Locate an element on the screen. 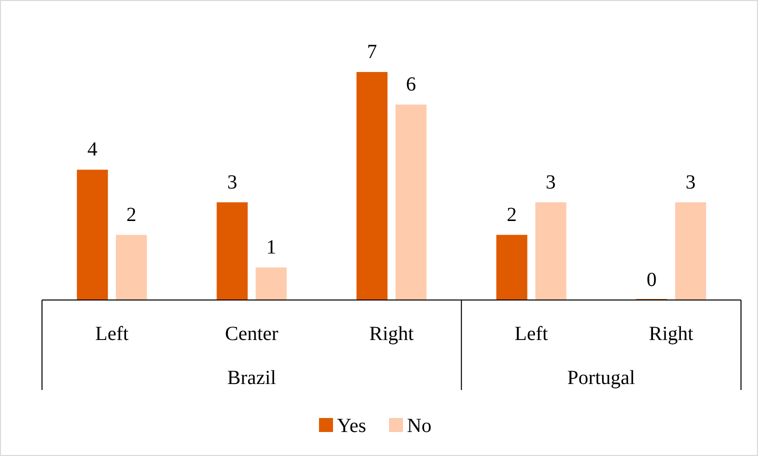 The image size is (758, 456). legend-label: No is located at coordinates (419, 426).